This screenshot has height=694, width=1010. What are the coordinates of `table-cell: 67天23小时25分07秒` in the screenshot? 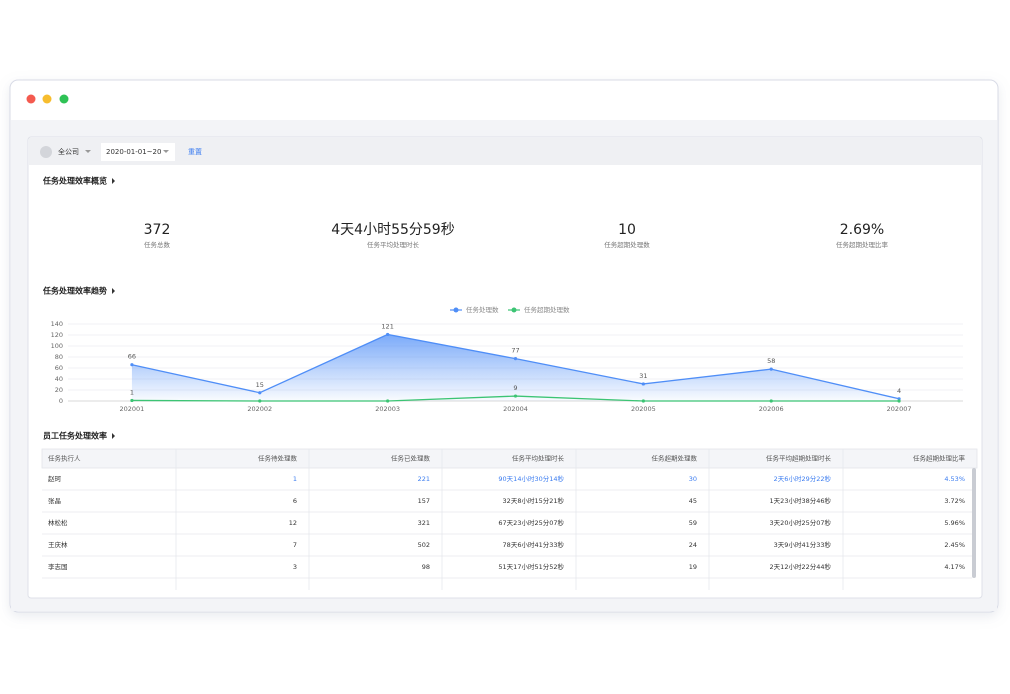 It's located at (531, 522).